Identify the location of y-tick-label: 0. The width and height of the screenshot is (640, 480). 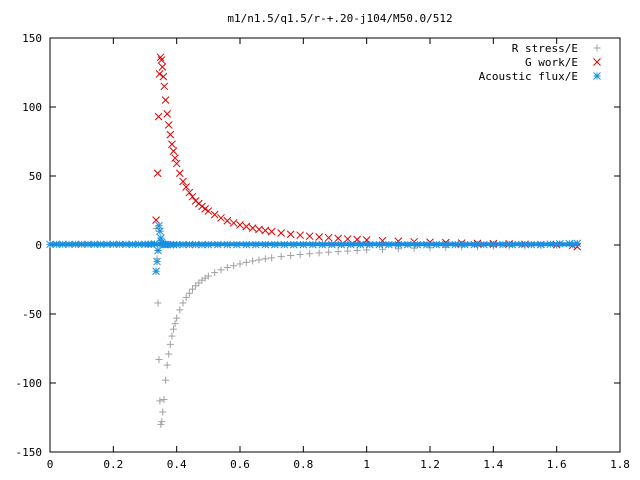
(38, 245).